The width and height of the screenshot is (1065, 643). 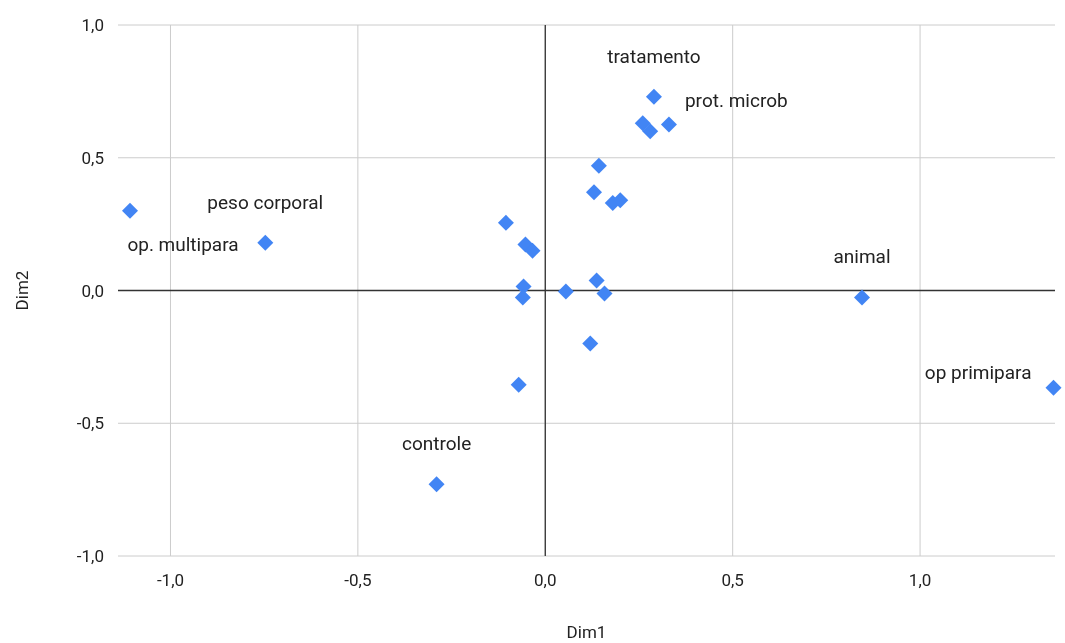 I want to click on x-tick-label: -1,0, so click(x=170, y=580).